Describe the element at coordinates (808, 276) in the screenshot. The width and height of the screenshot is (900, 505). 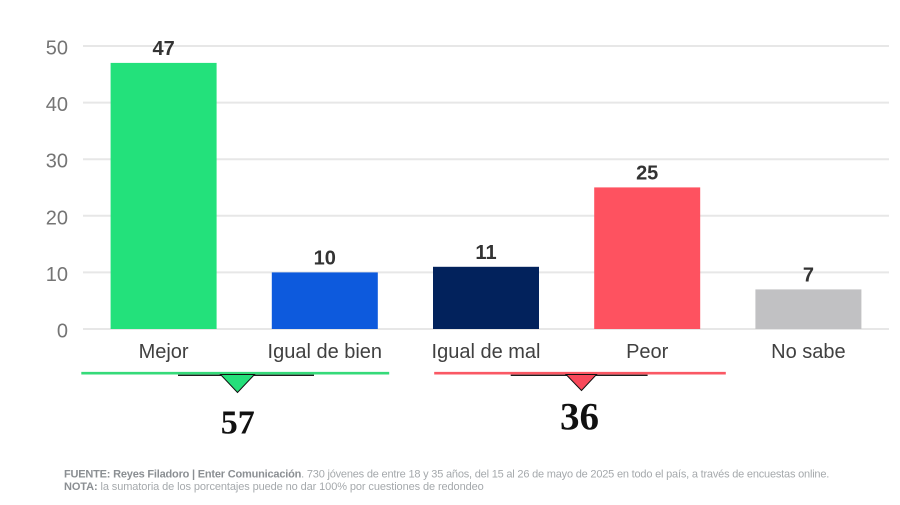
I see `svg-text: 7` at that location.